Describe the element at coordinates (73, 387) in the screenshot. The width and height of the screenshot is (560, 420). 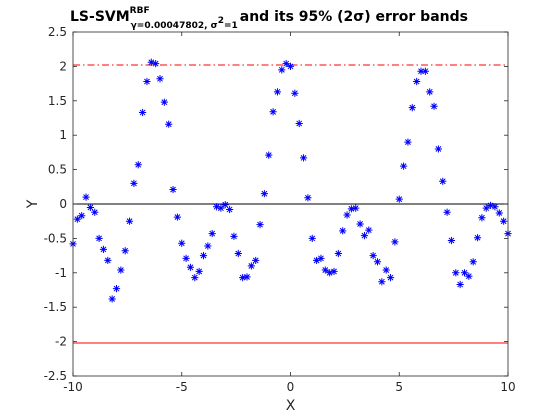
I see `x-tick-label: -10` at that location.